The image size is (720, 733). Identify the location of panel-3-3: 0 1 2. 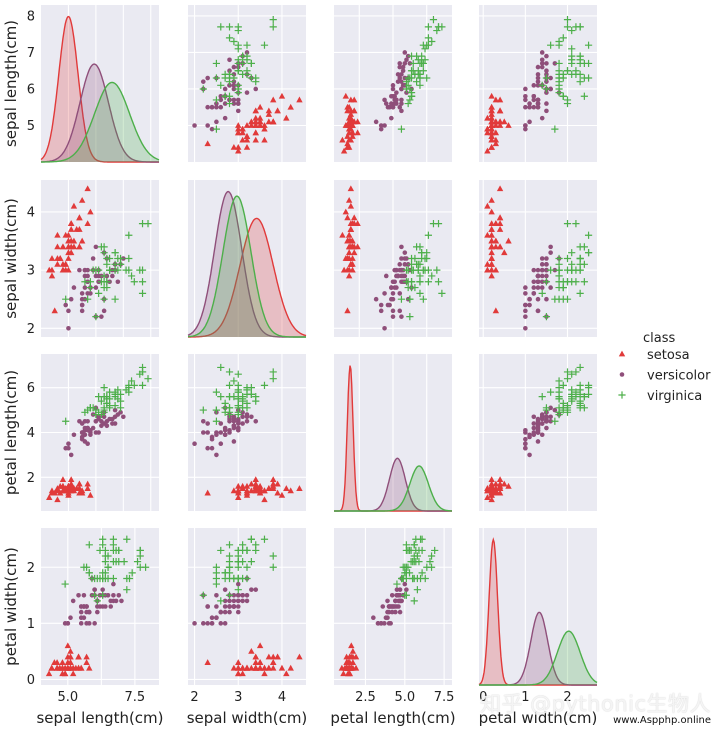
(538, 616).